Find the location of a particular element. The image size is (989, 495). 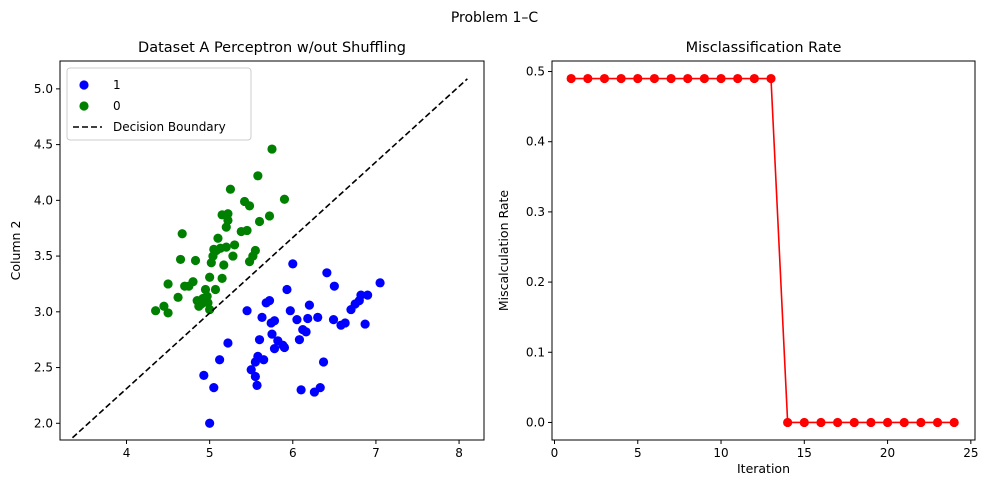

y-axis-label: Column 2 is located at coordinates (15, 251).